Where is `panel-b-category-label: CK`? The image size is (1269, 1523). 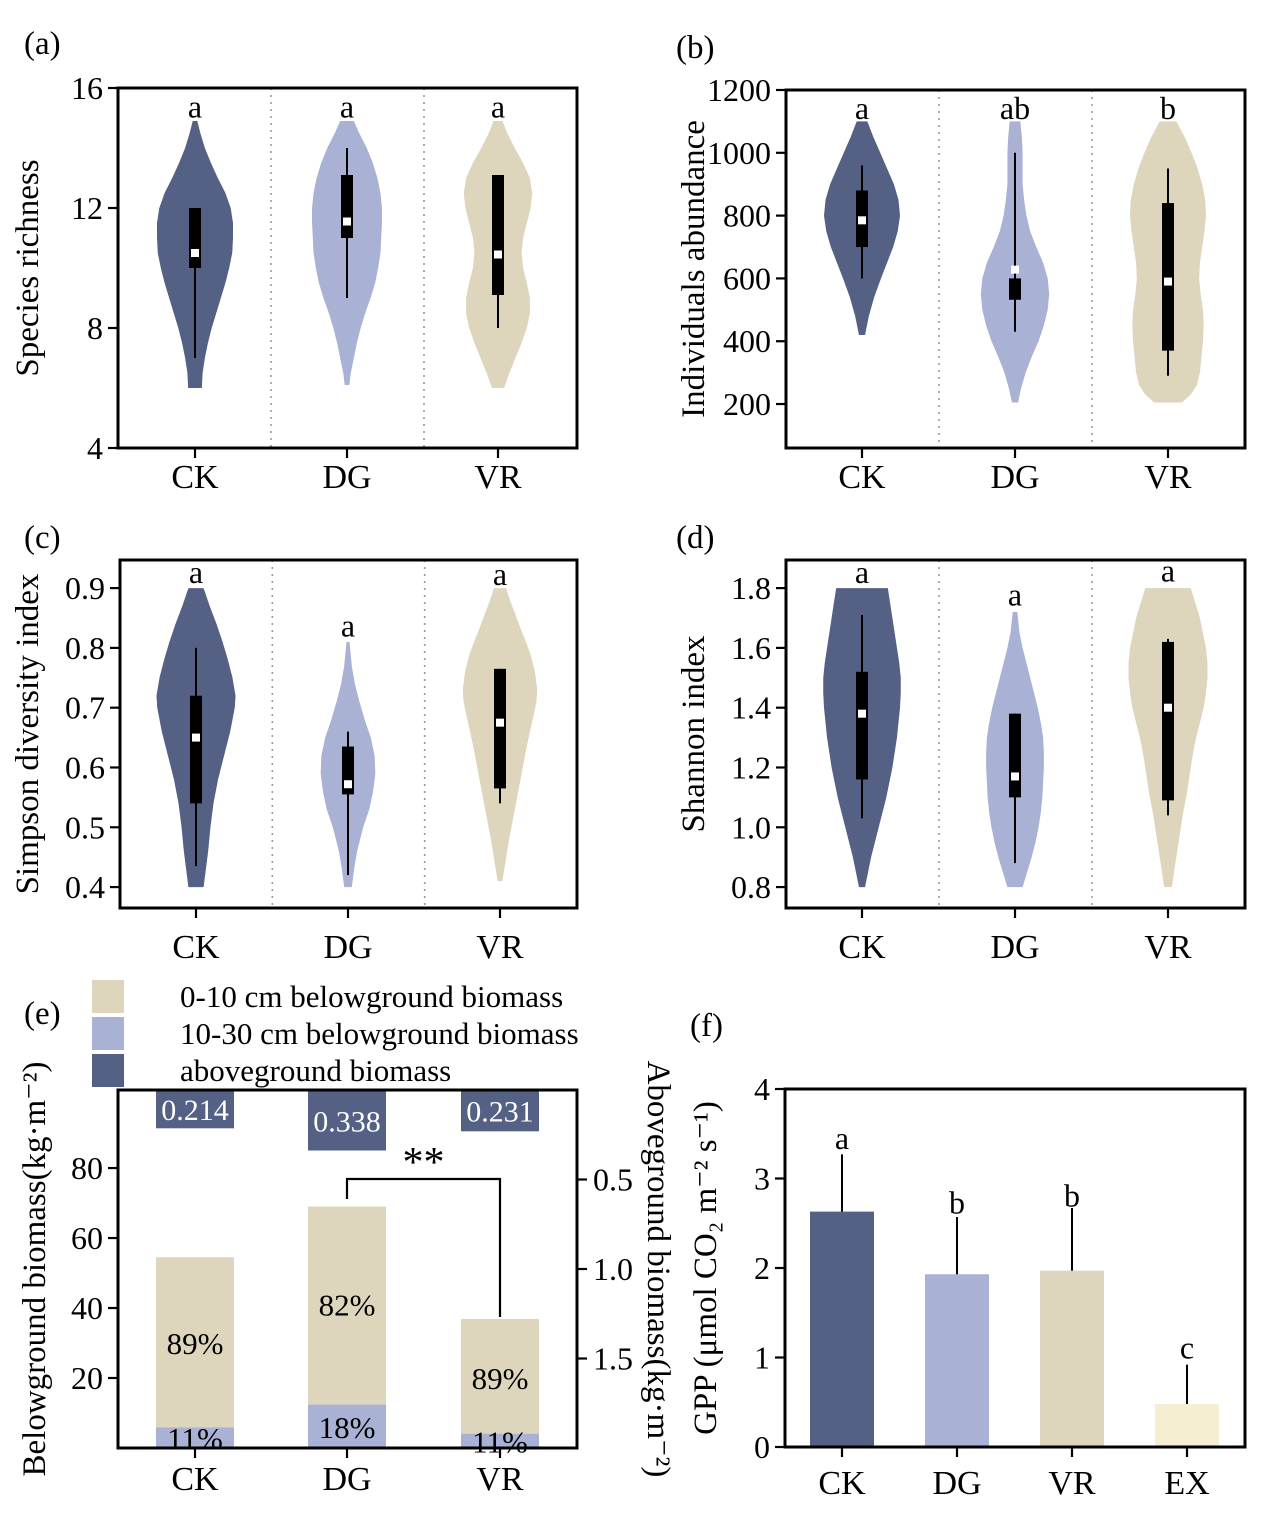
panel-b-category-label: CK is located at coordinates (862, 477).